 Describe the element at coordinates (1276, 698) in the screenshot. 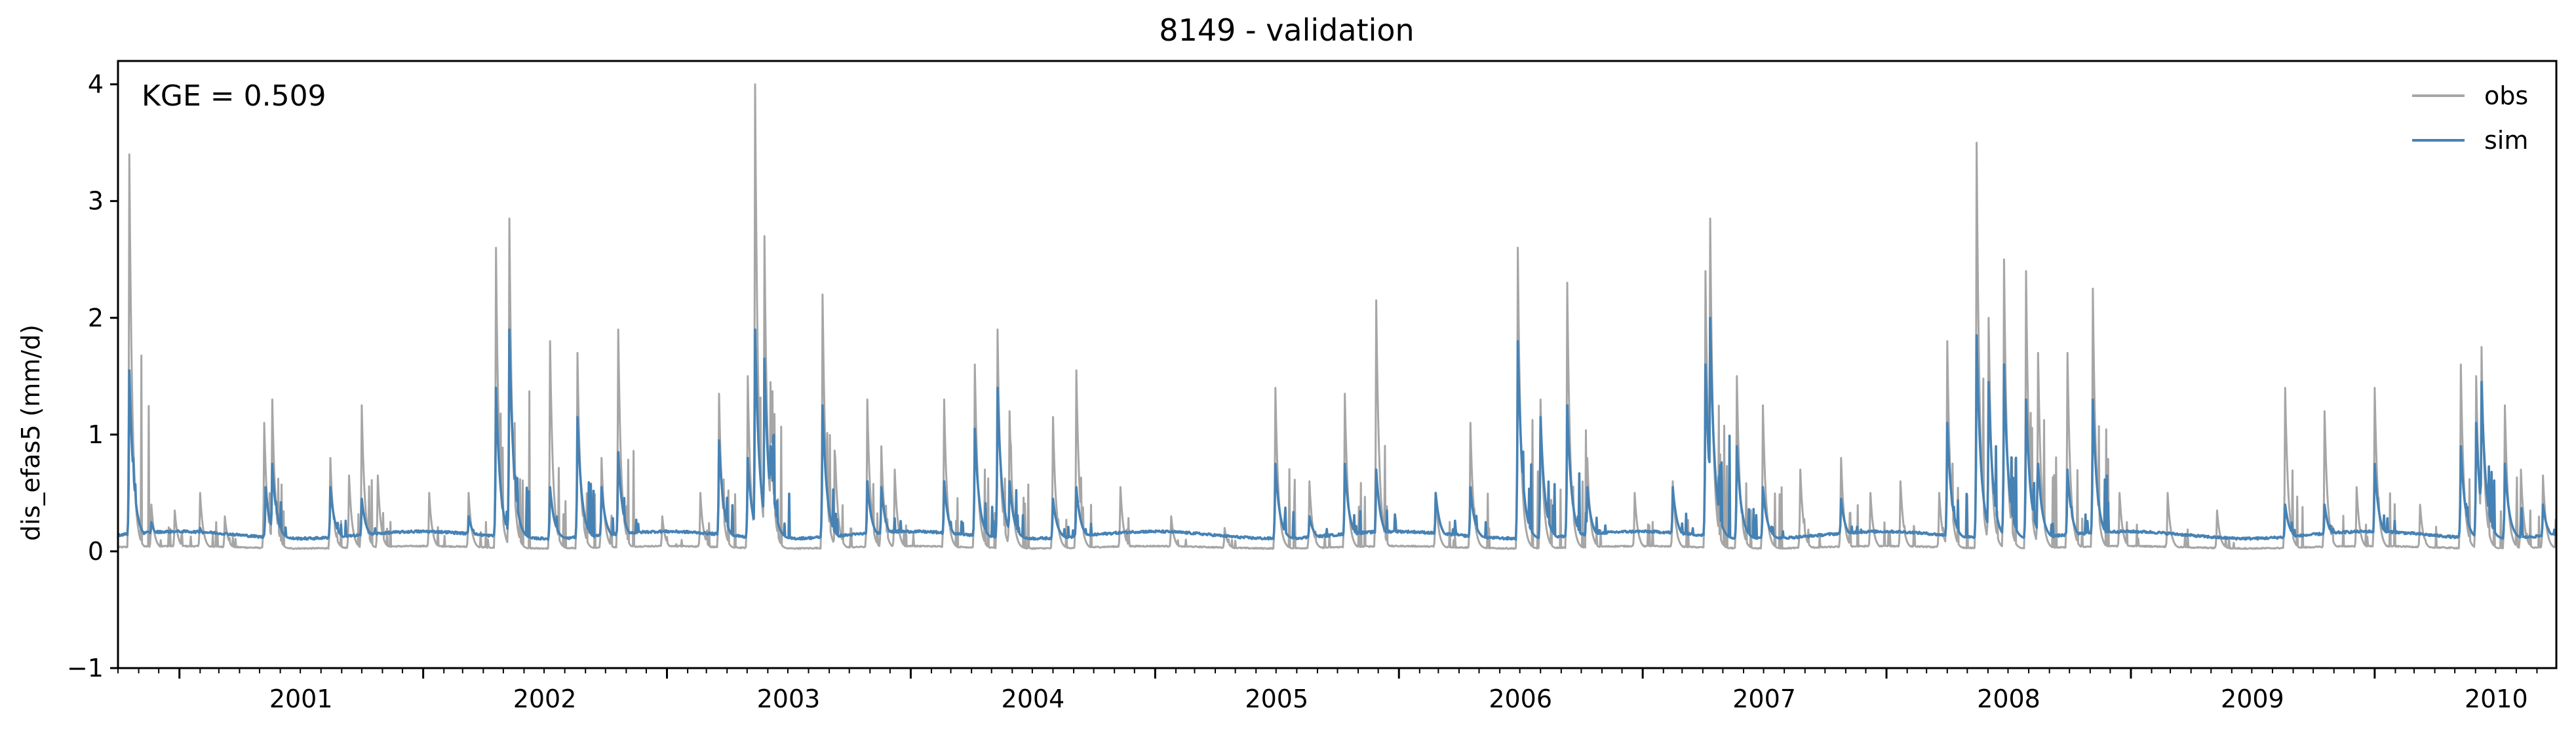

I see `x-tick-label: 2005` at that location.